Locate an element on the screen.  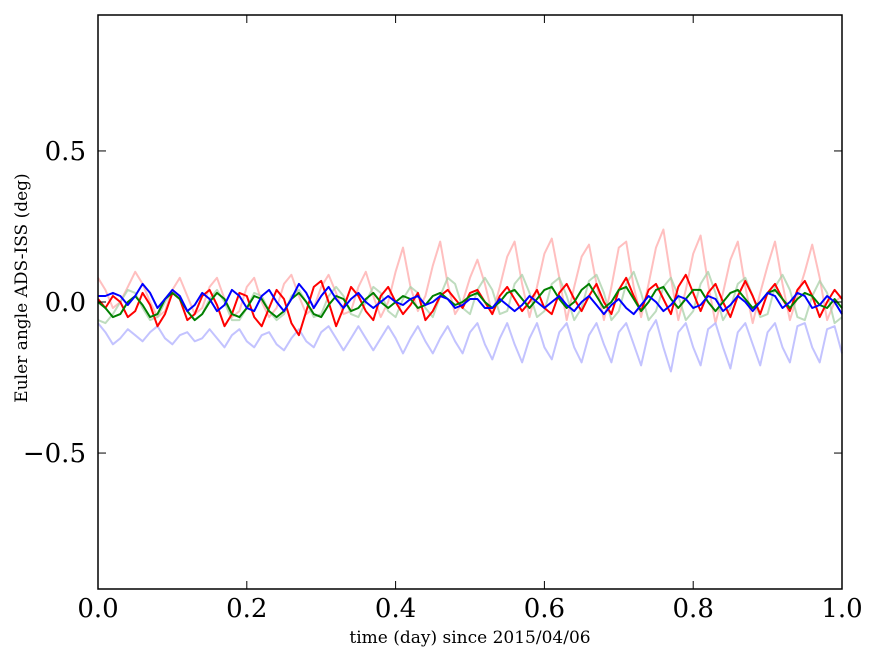
x-tick-label: 0.2 is located at coordinates (246, 609).